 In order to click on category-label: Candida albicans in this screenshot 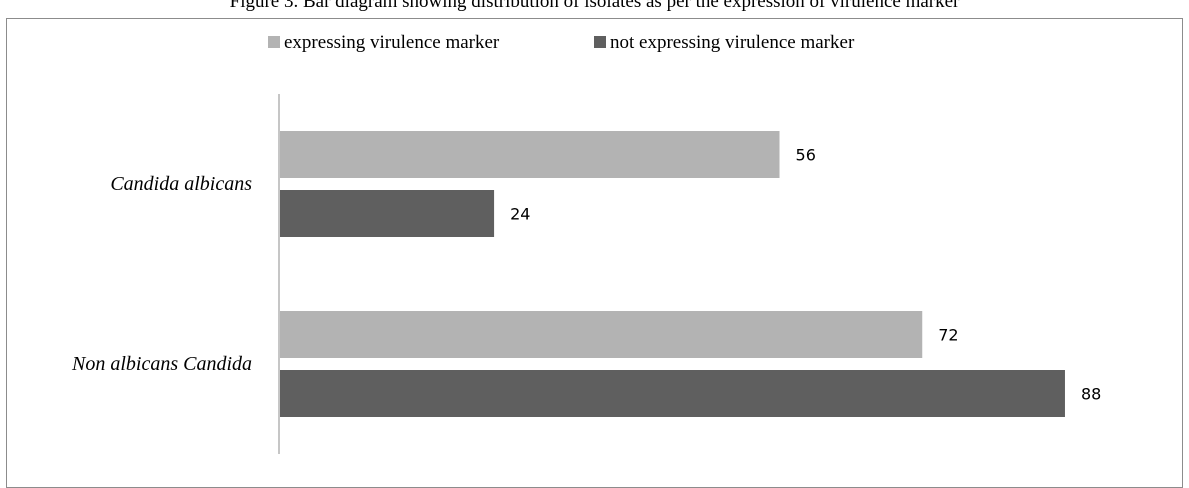, I will do `click(181, 184)`.